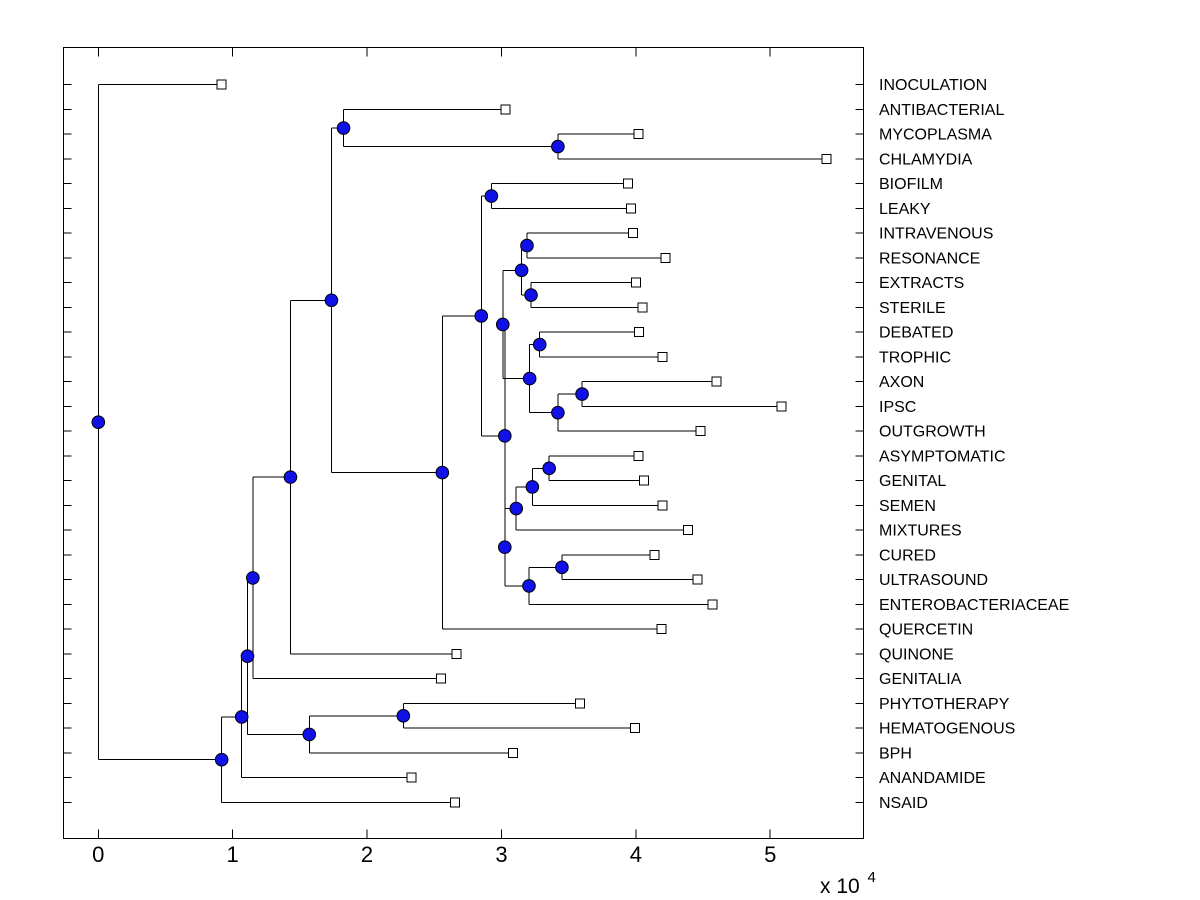 This screenshot has width=1200, height=900. Describe the element at coordinates (872, 877) in the screenshot. I see `axis-multiplier-exponent: 4` at that location.